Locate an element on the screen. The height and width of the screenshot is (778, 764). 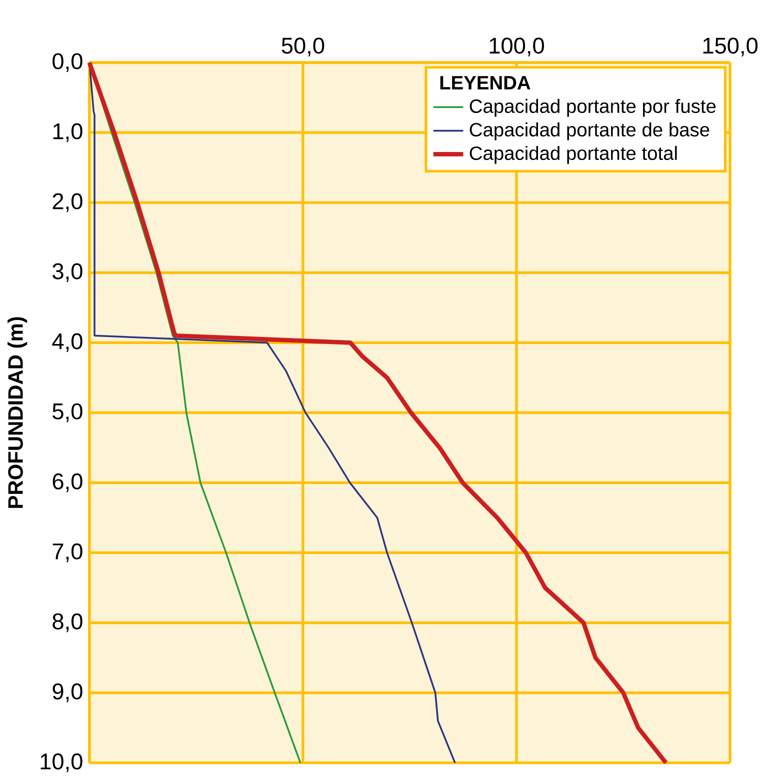
legend-title: LEYENDA is located at coordinates (485, 83).